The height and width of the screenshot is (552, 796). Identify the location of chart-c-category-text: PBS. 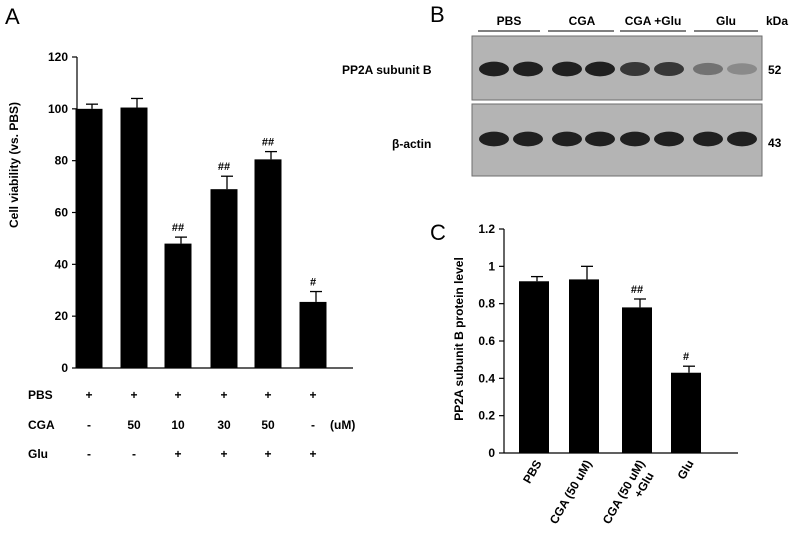
(532, 472).